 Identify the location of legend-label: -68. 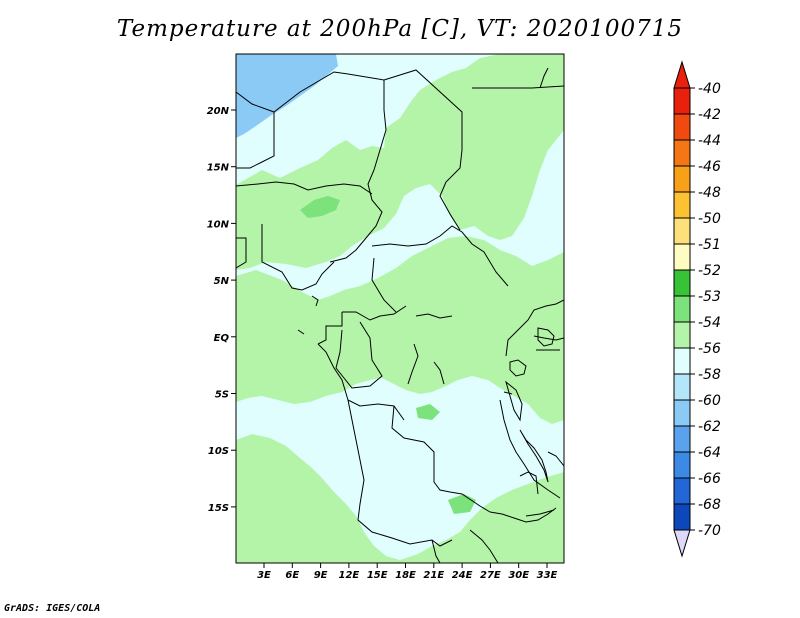
(709, 505).